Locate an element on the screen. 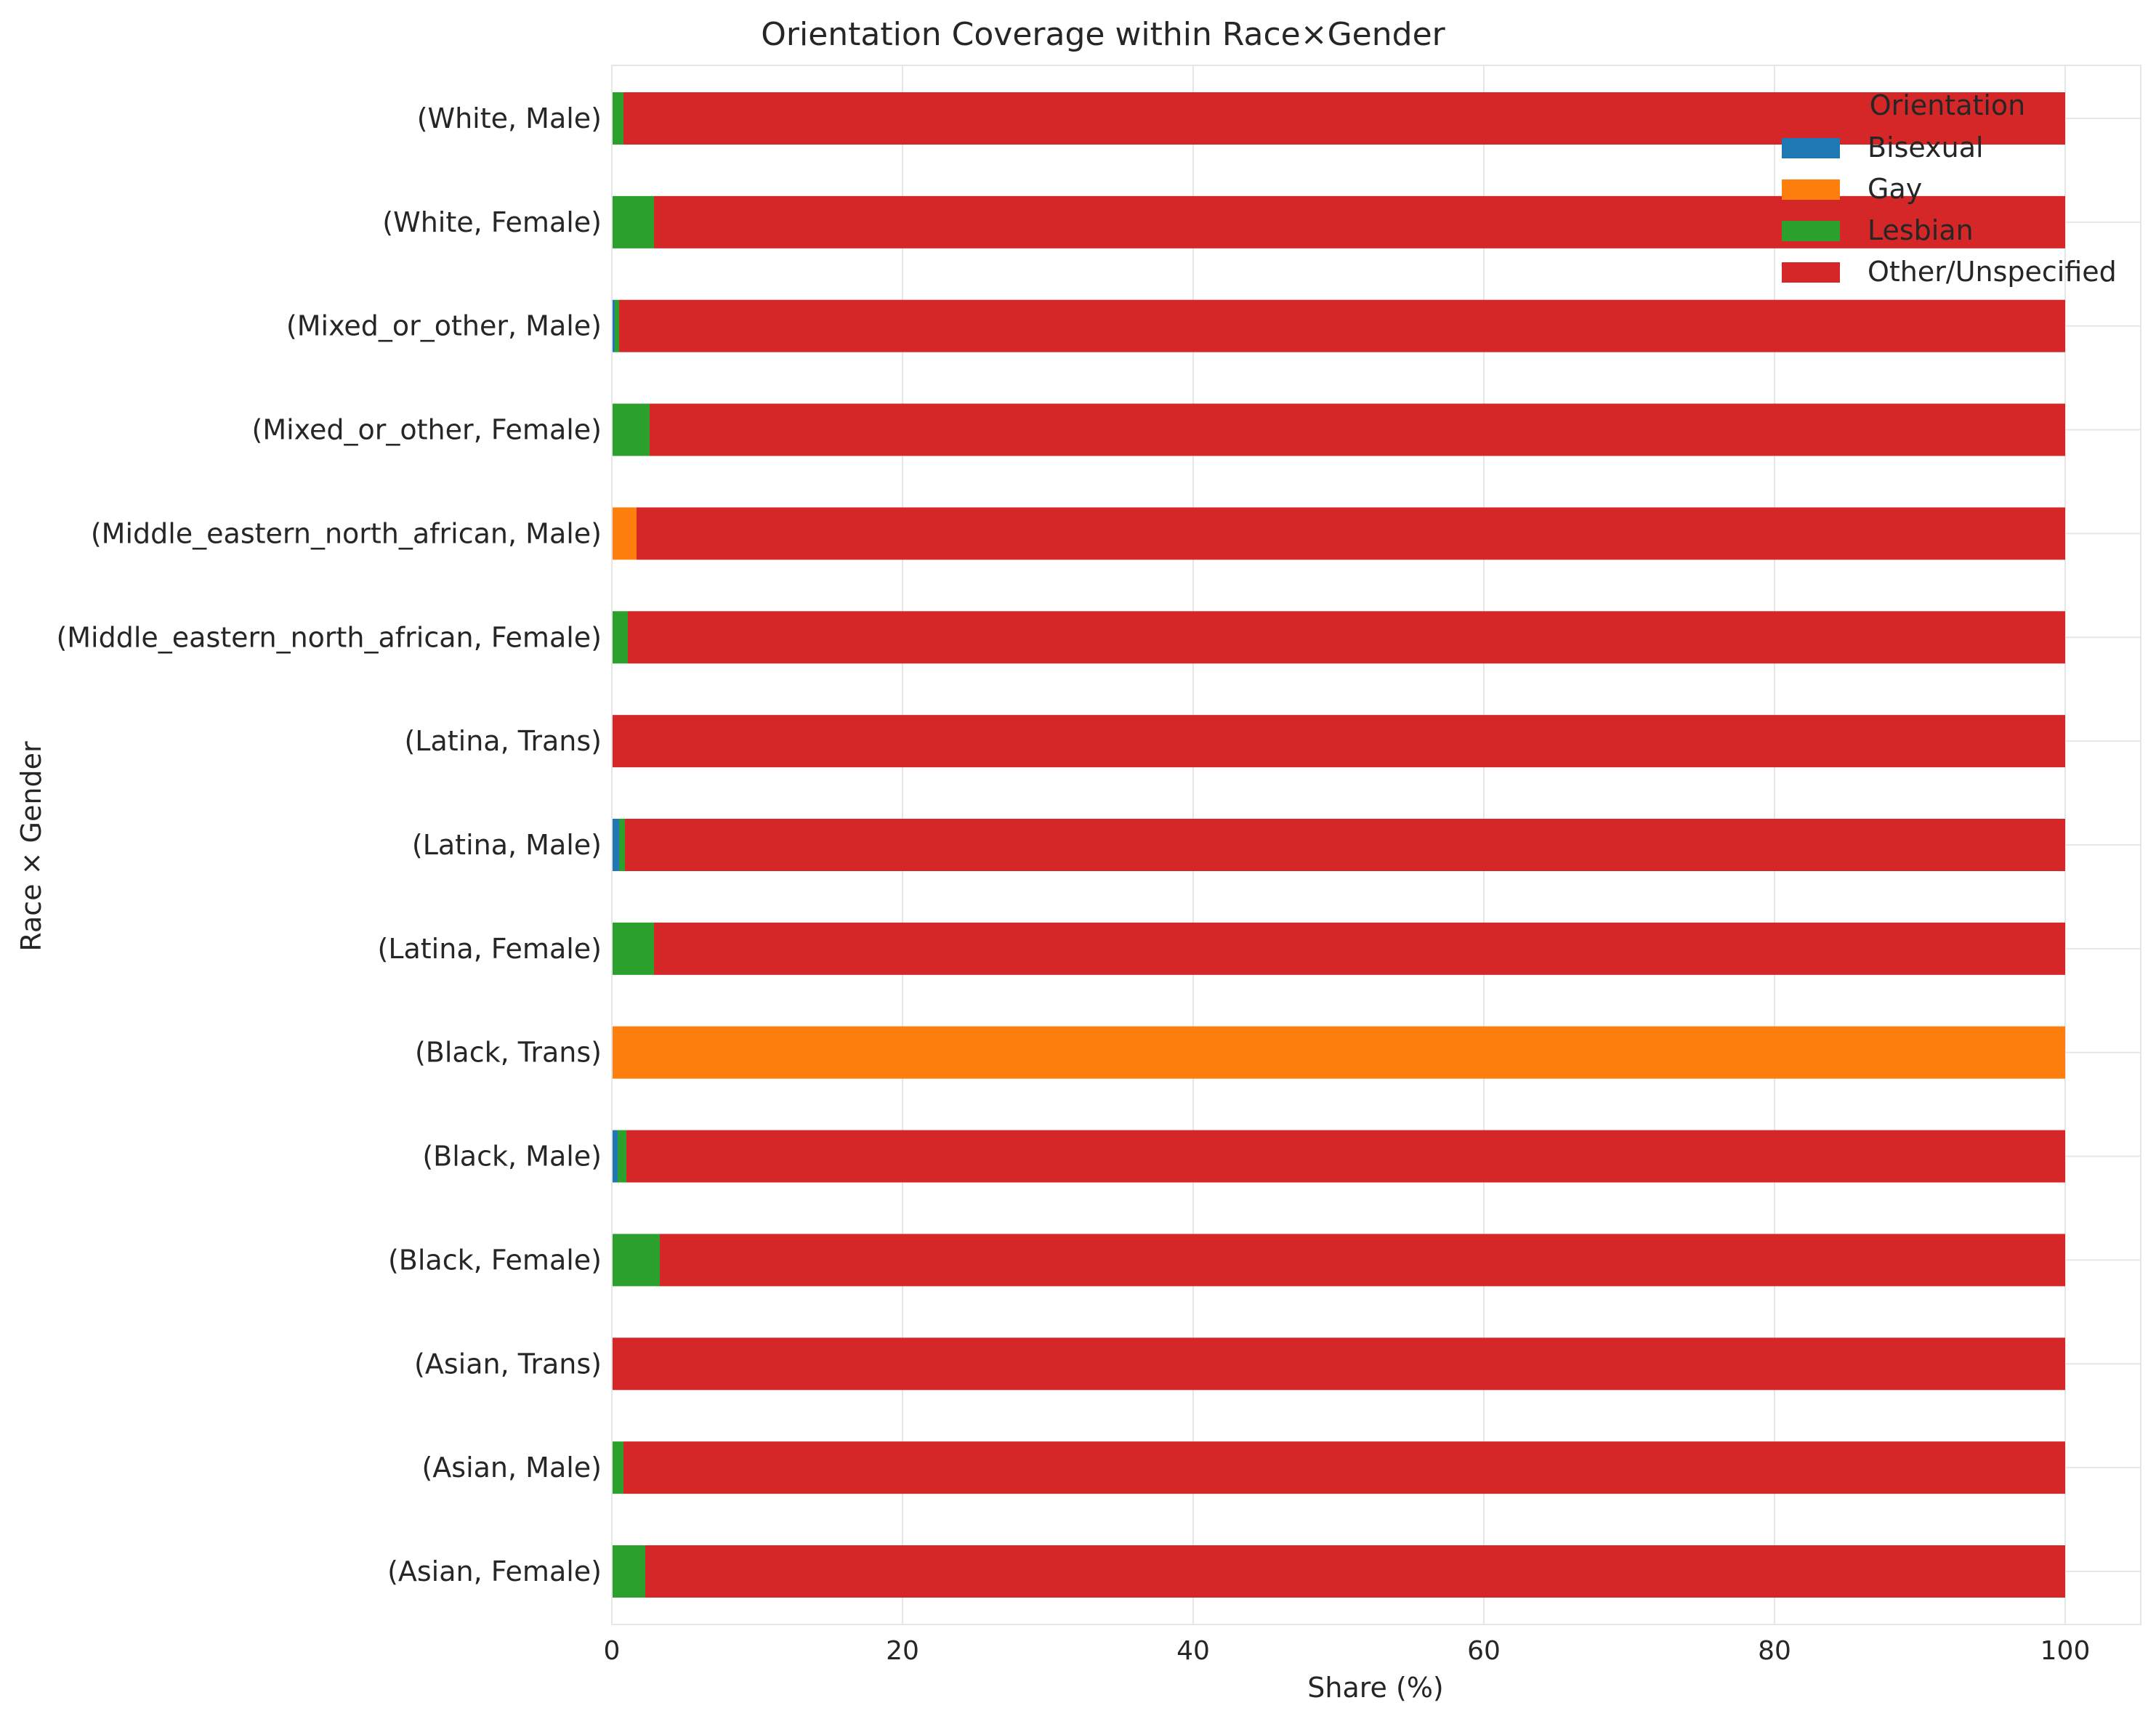 The image size is (2156, 1724). legend-label: Lesbian is located at coordinates (1921, 230).